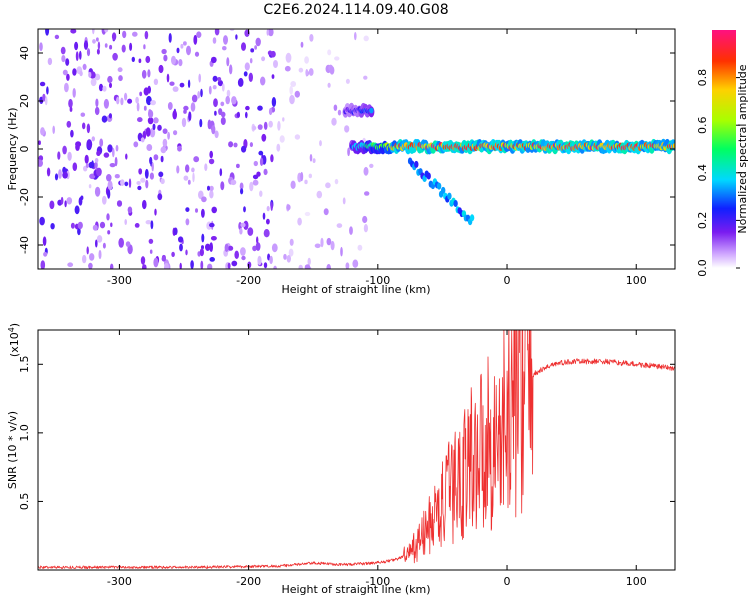 This screenshot has width=750, height=600. Describe the element at coordinates (702, 78) in the screenshot. I see `colorbar-tick-label: 0.8` at that location.